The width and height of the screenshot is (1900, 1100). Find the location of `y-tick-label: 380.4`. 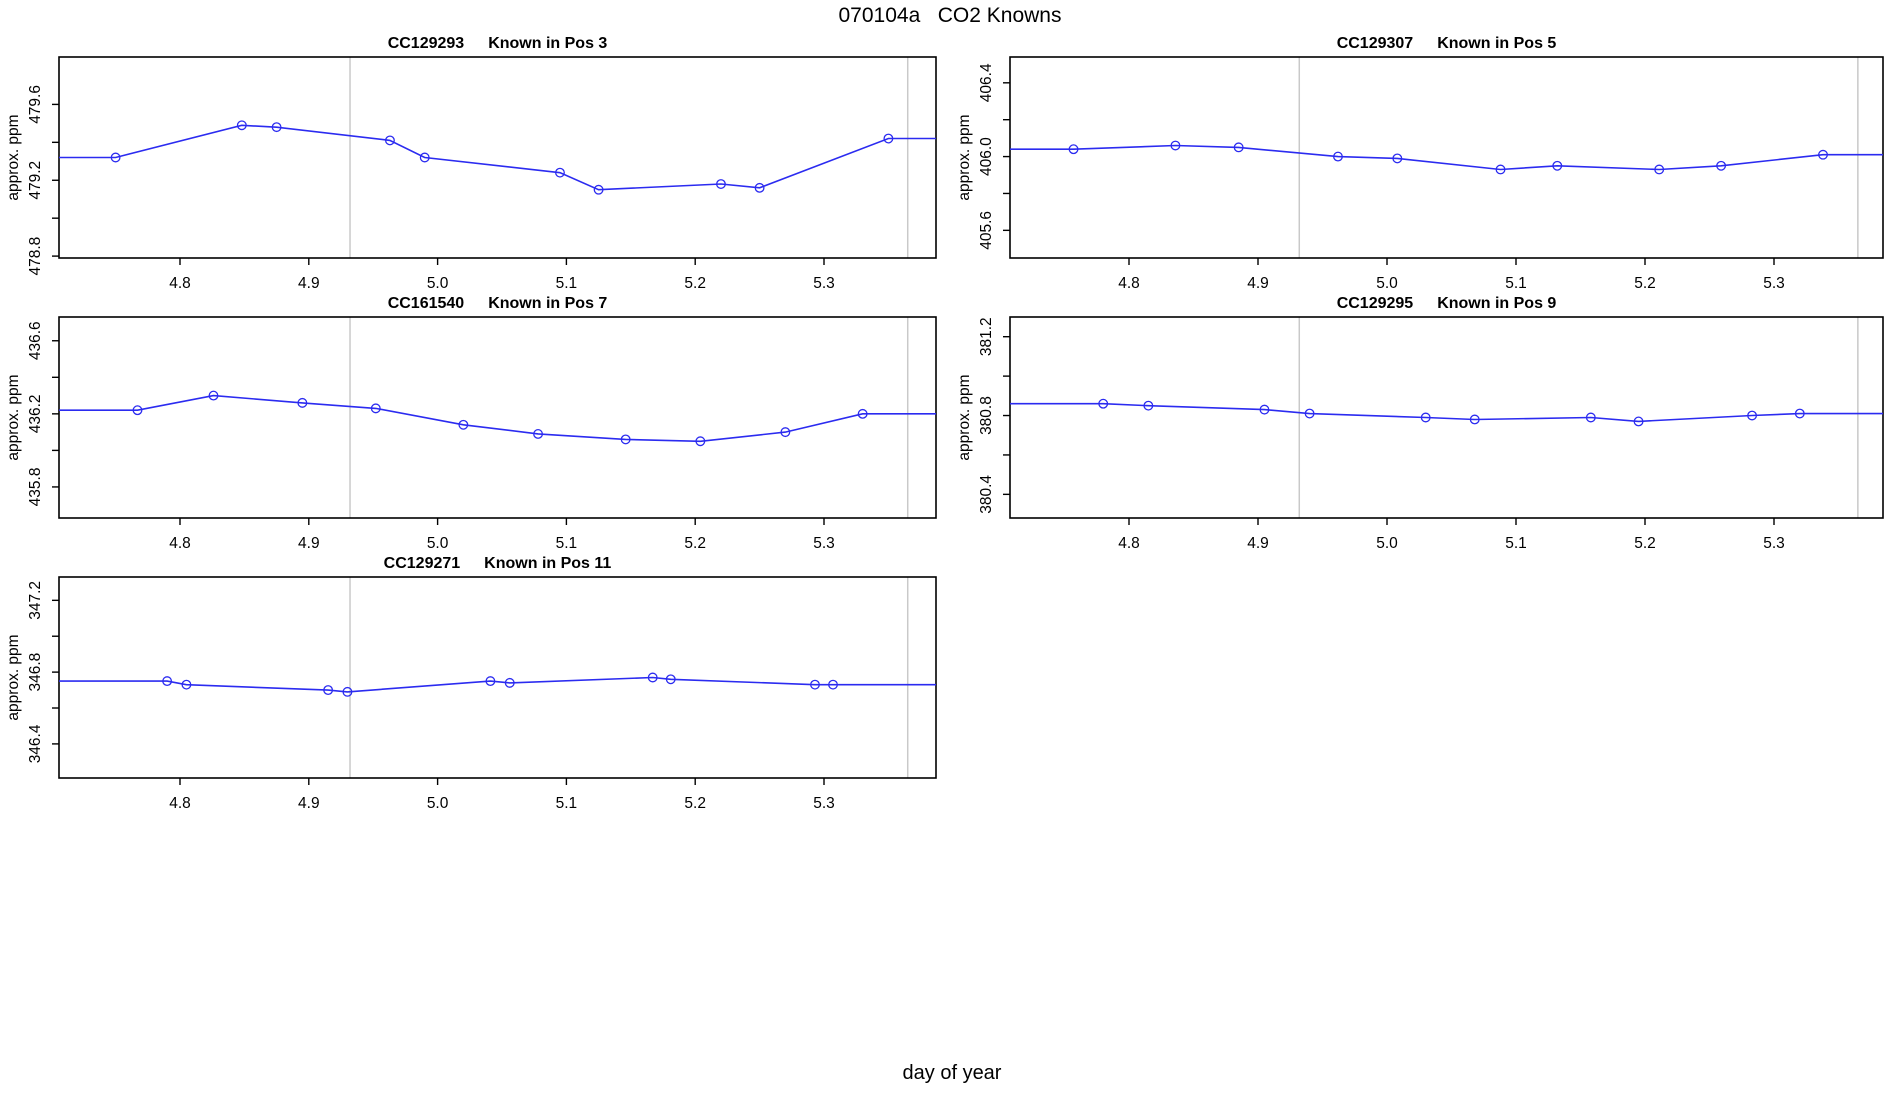

y-tick-label: 380.4 is located at coordinates (986, 494).